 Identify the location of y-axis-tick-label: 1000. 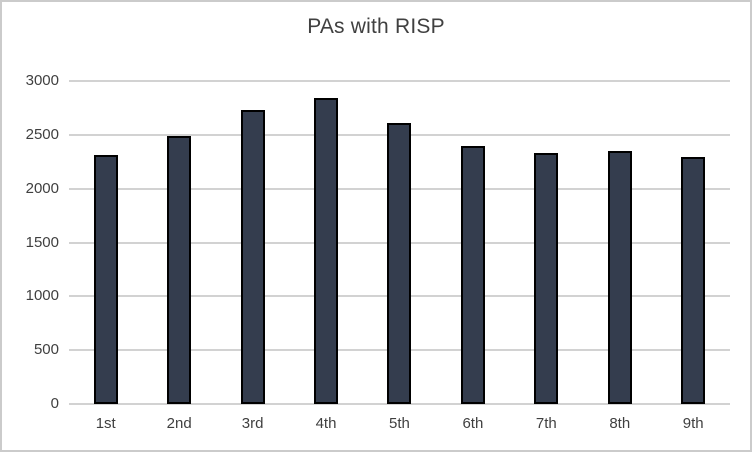
(42, 296).